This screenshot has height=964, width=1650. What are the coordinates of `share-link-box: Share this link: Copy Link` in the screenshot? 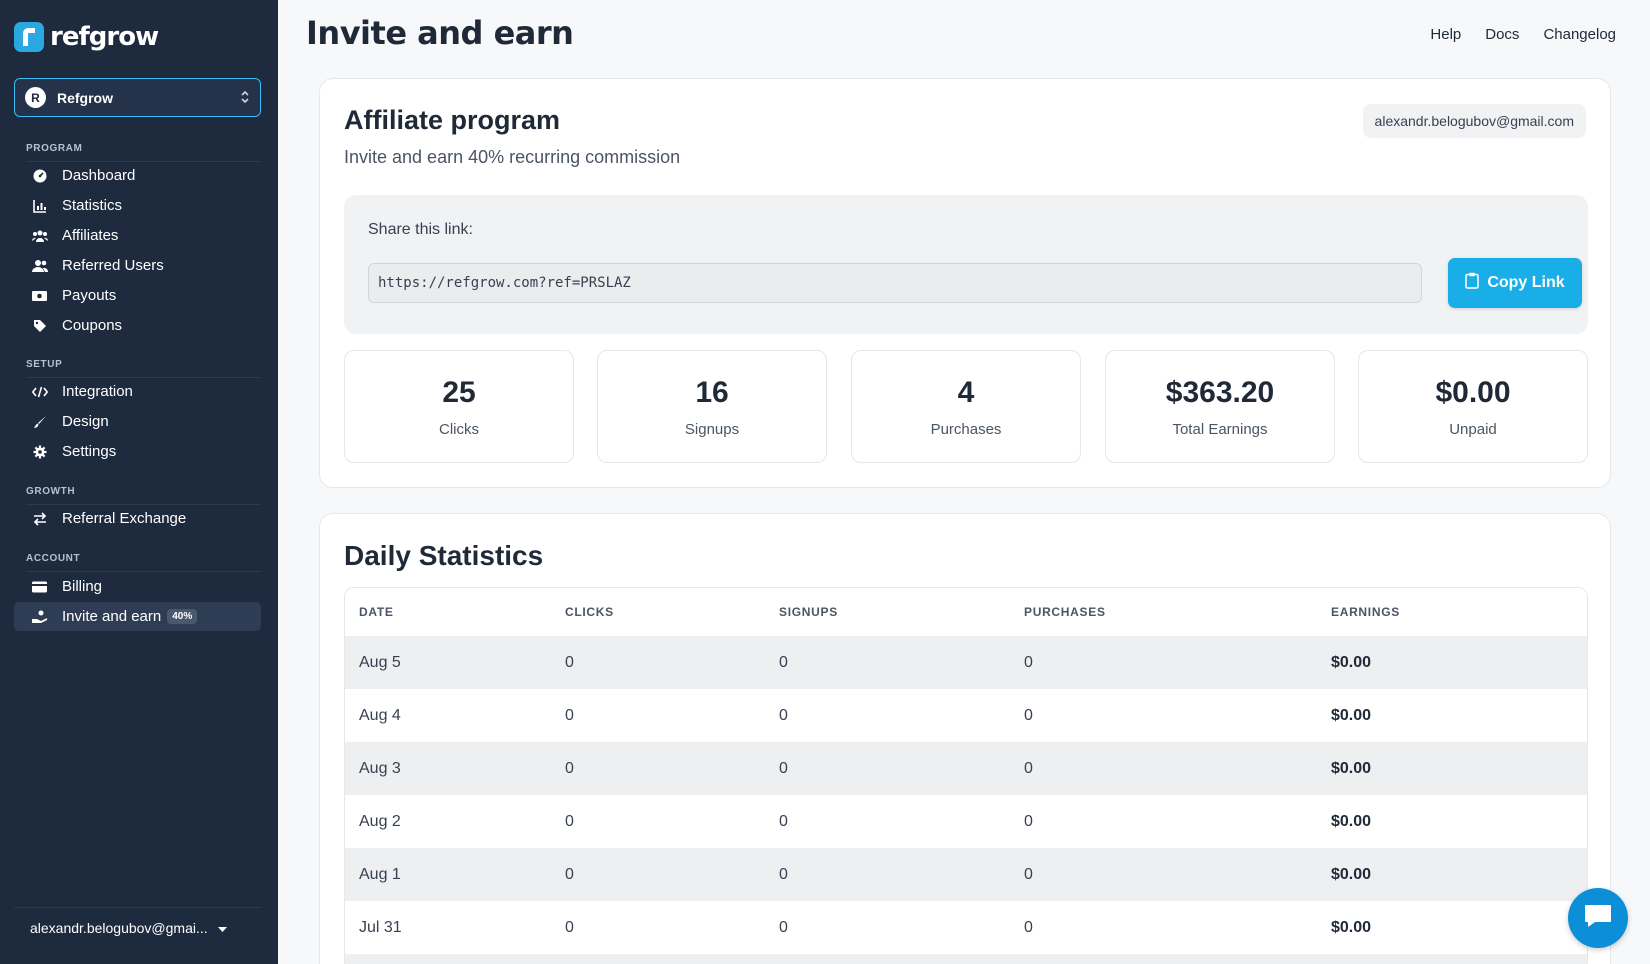 It's located at (966, 264).